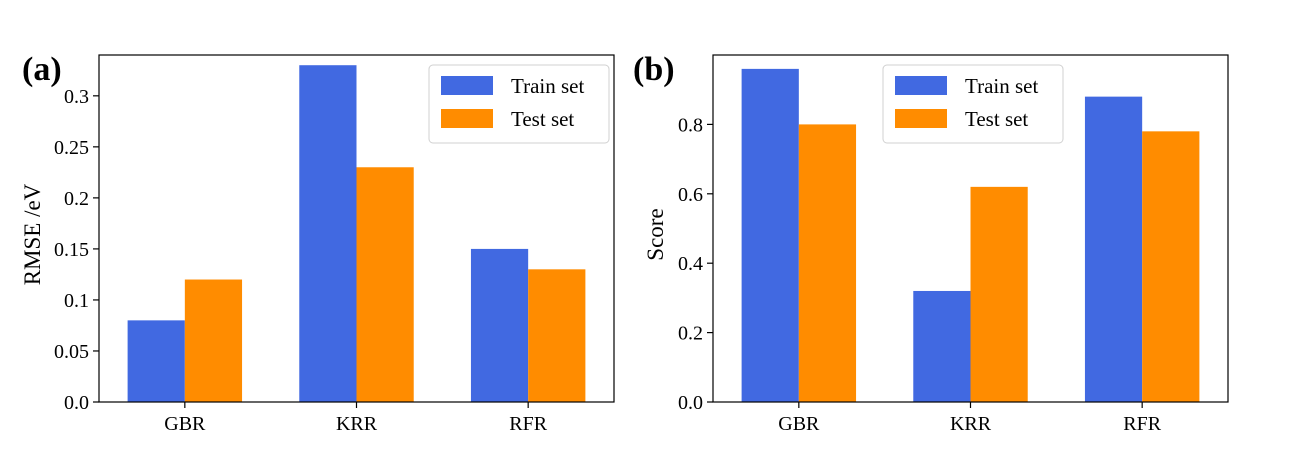 The height and width of the screenshot is (451, 1303). I want to click on y-tick-label: 0.4, so click(690, 264).